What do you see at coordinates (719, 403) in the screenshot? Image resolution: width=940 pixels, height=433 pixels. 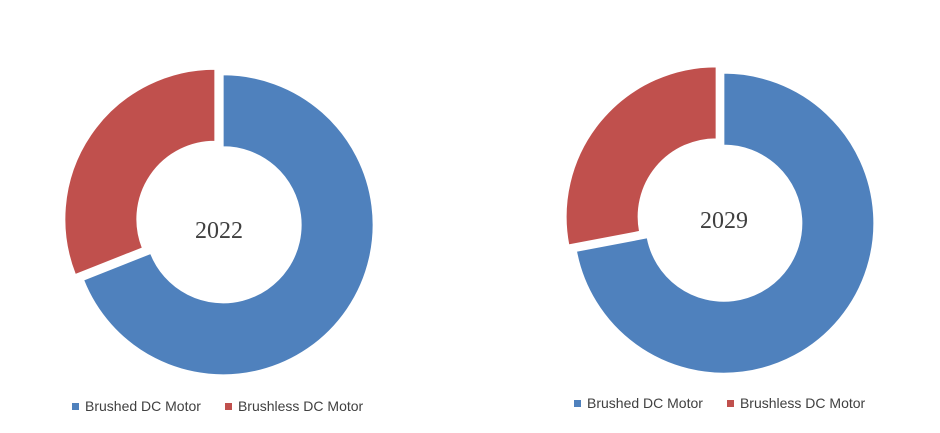 I see `legend-2029: Brushed DC Motor Brushless DC Motor` at bounding box center [719, 403].